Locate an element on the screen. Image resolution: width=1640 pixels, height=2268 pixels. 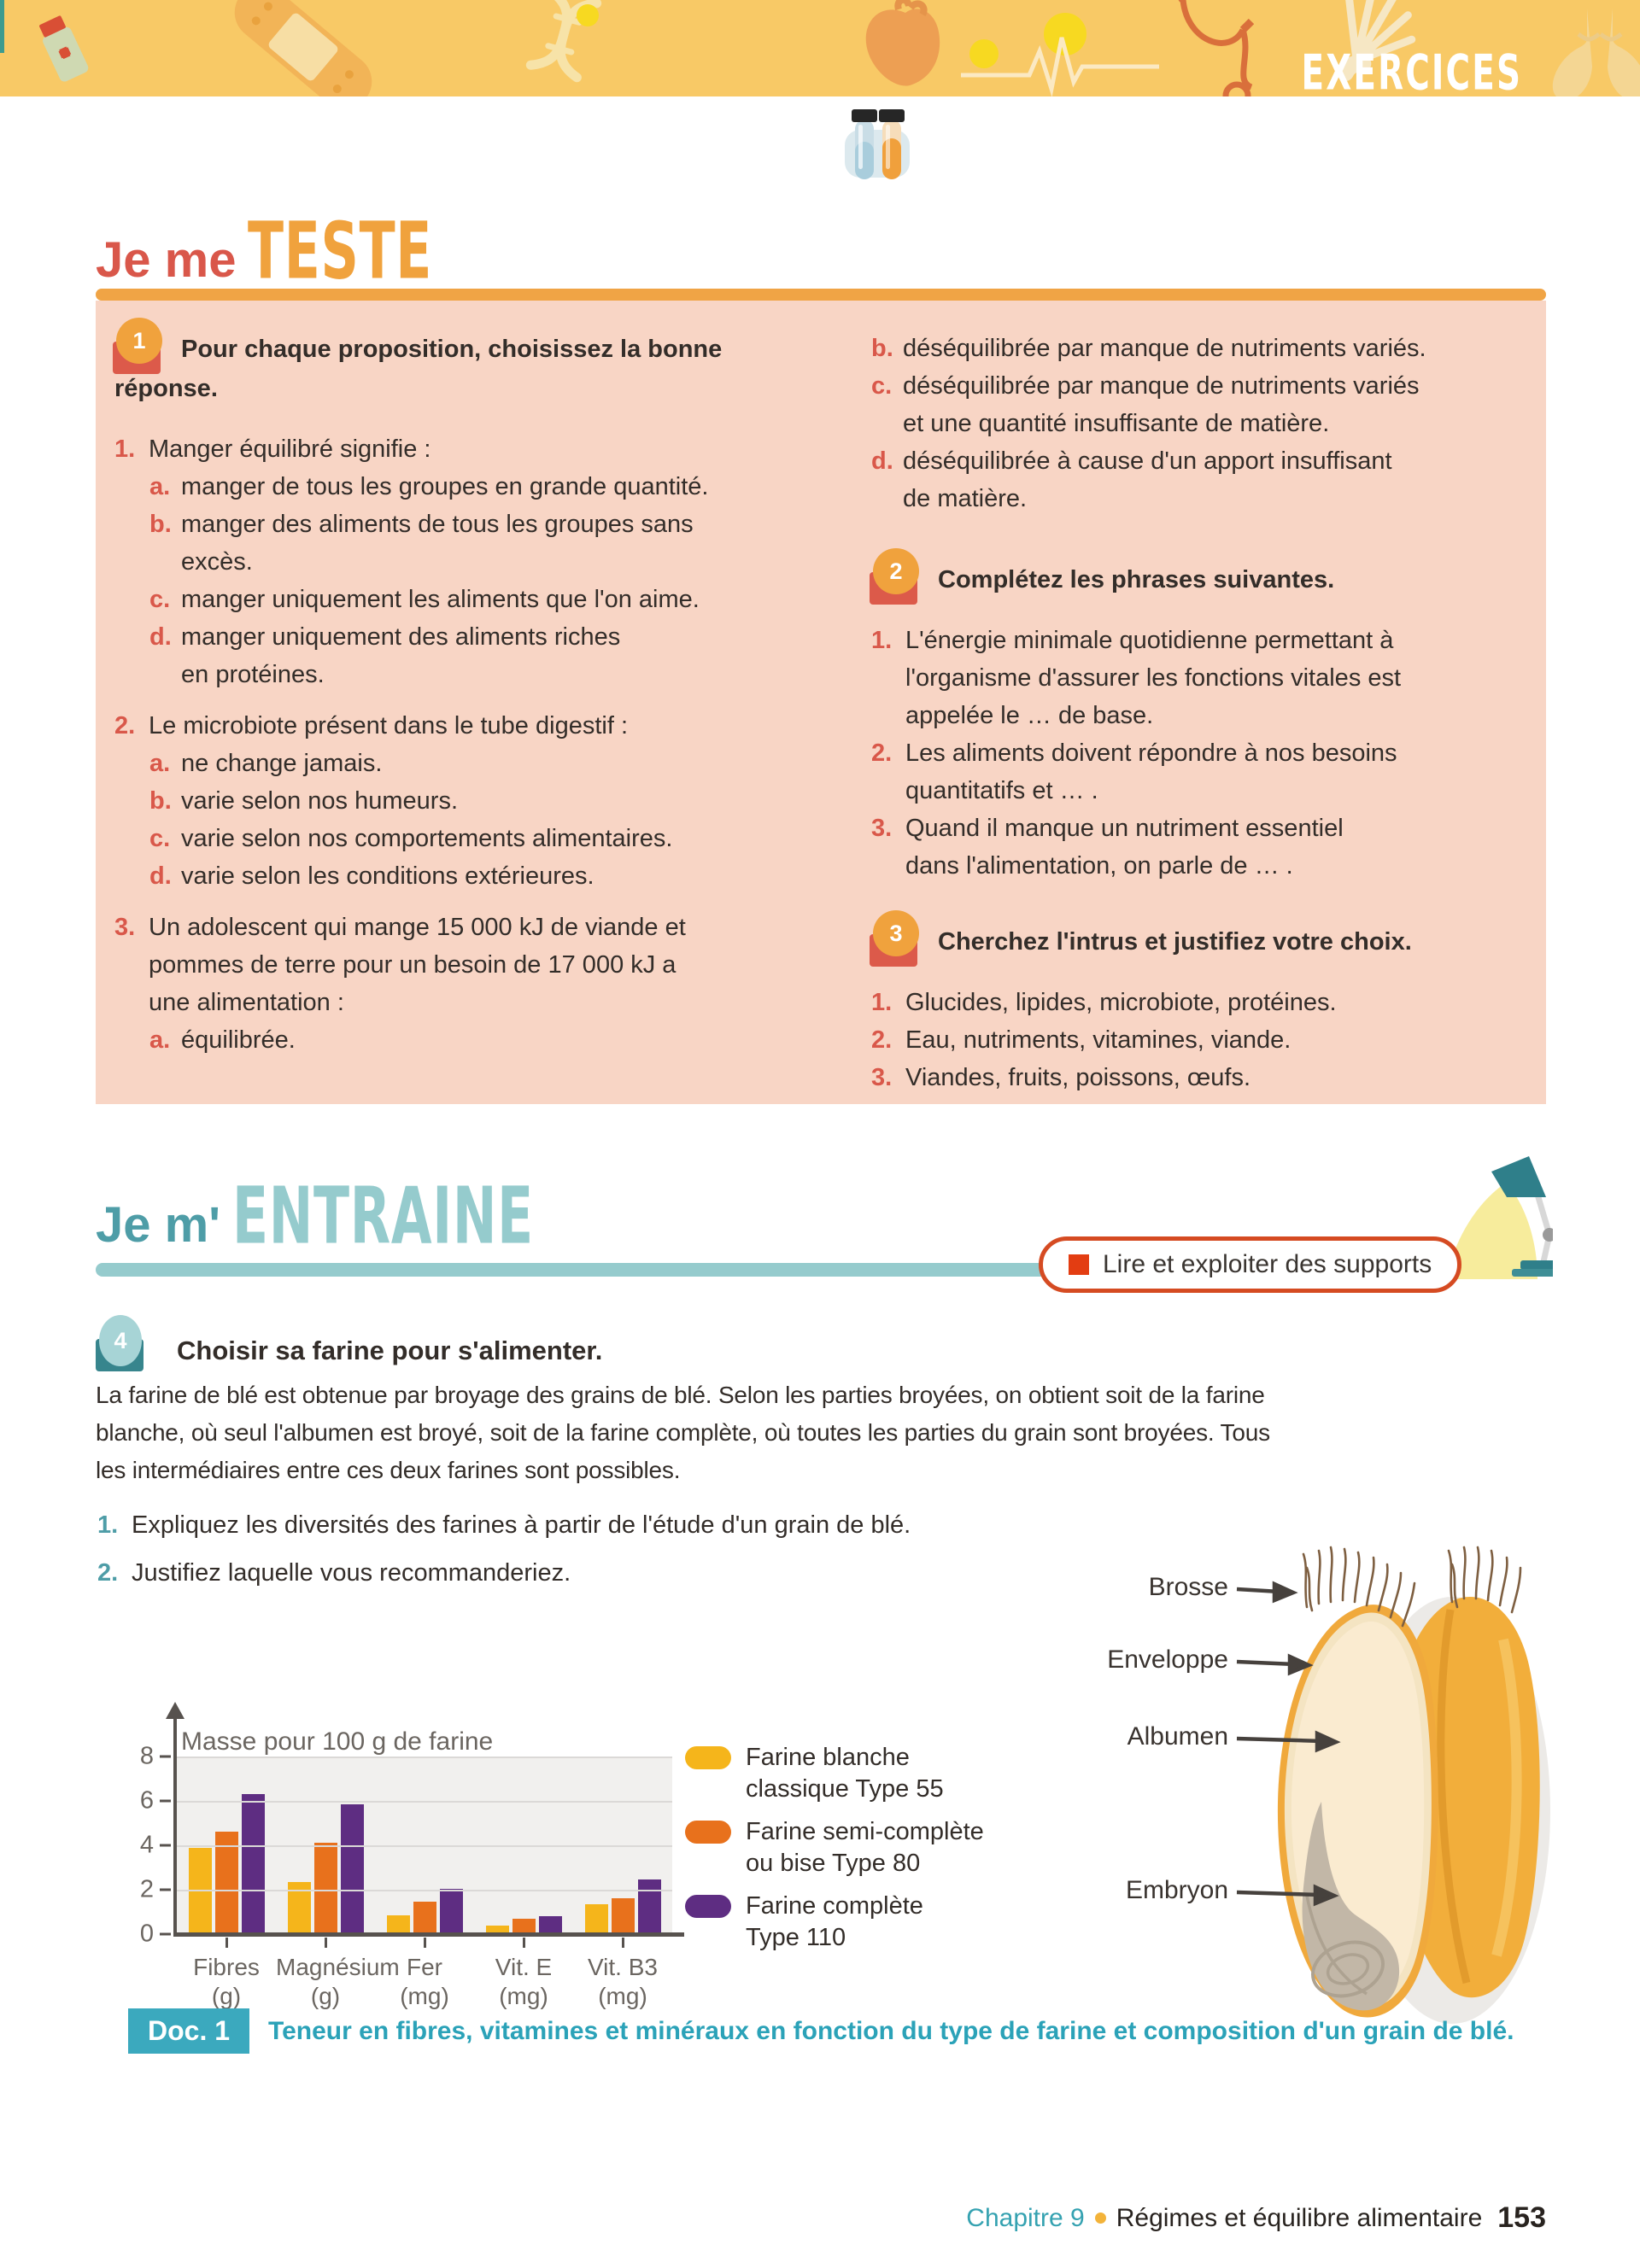
intrus-item: 2. Eau, nutriments, vitamines, viande. is located at coordinates (1203, 1040).